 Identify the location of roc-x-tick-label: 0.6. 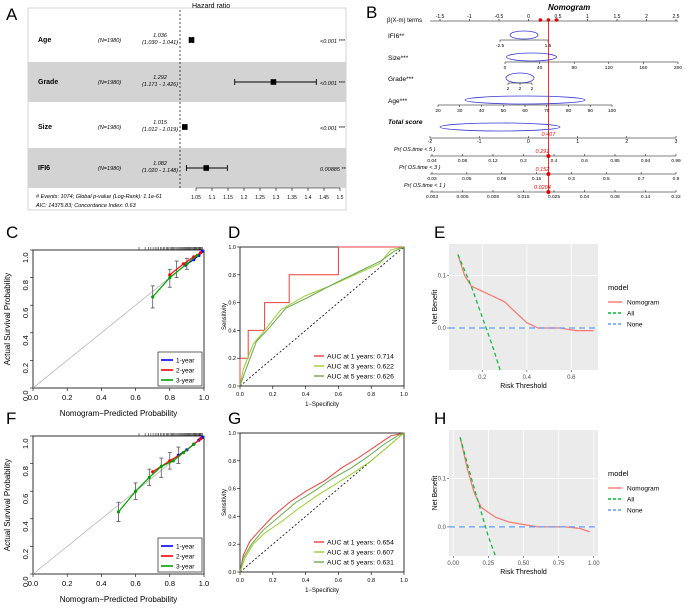
(339, 581).